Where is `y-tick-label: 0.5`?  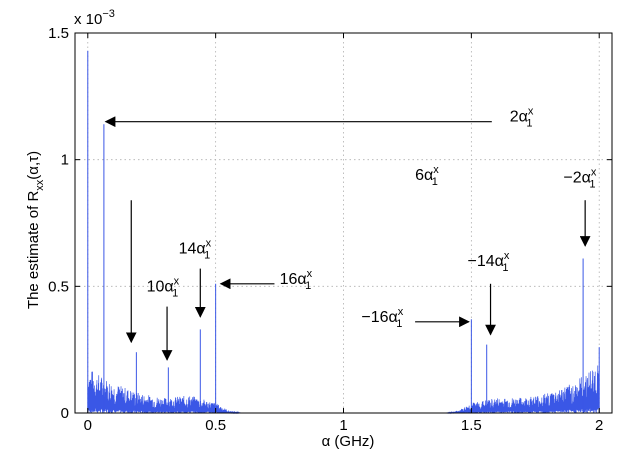 y-tick-label: 0.5 is located at coordinates (58, 286).